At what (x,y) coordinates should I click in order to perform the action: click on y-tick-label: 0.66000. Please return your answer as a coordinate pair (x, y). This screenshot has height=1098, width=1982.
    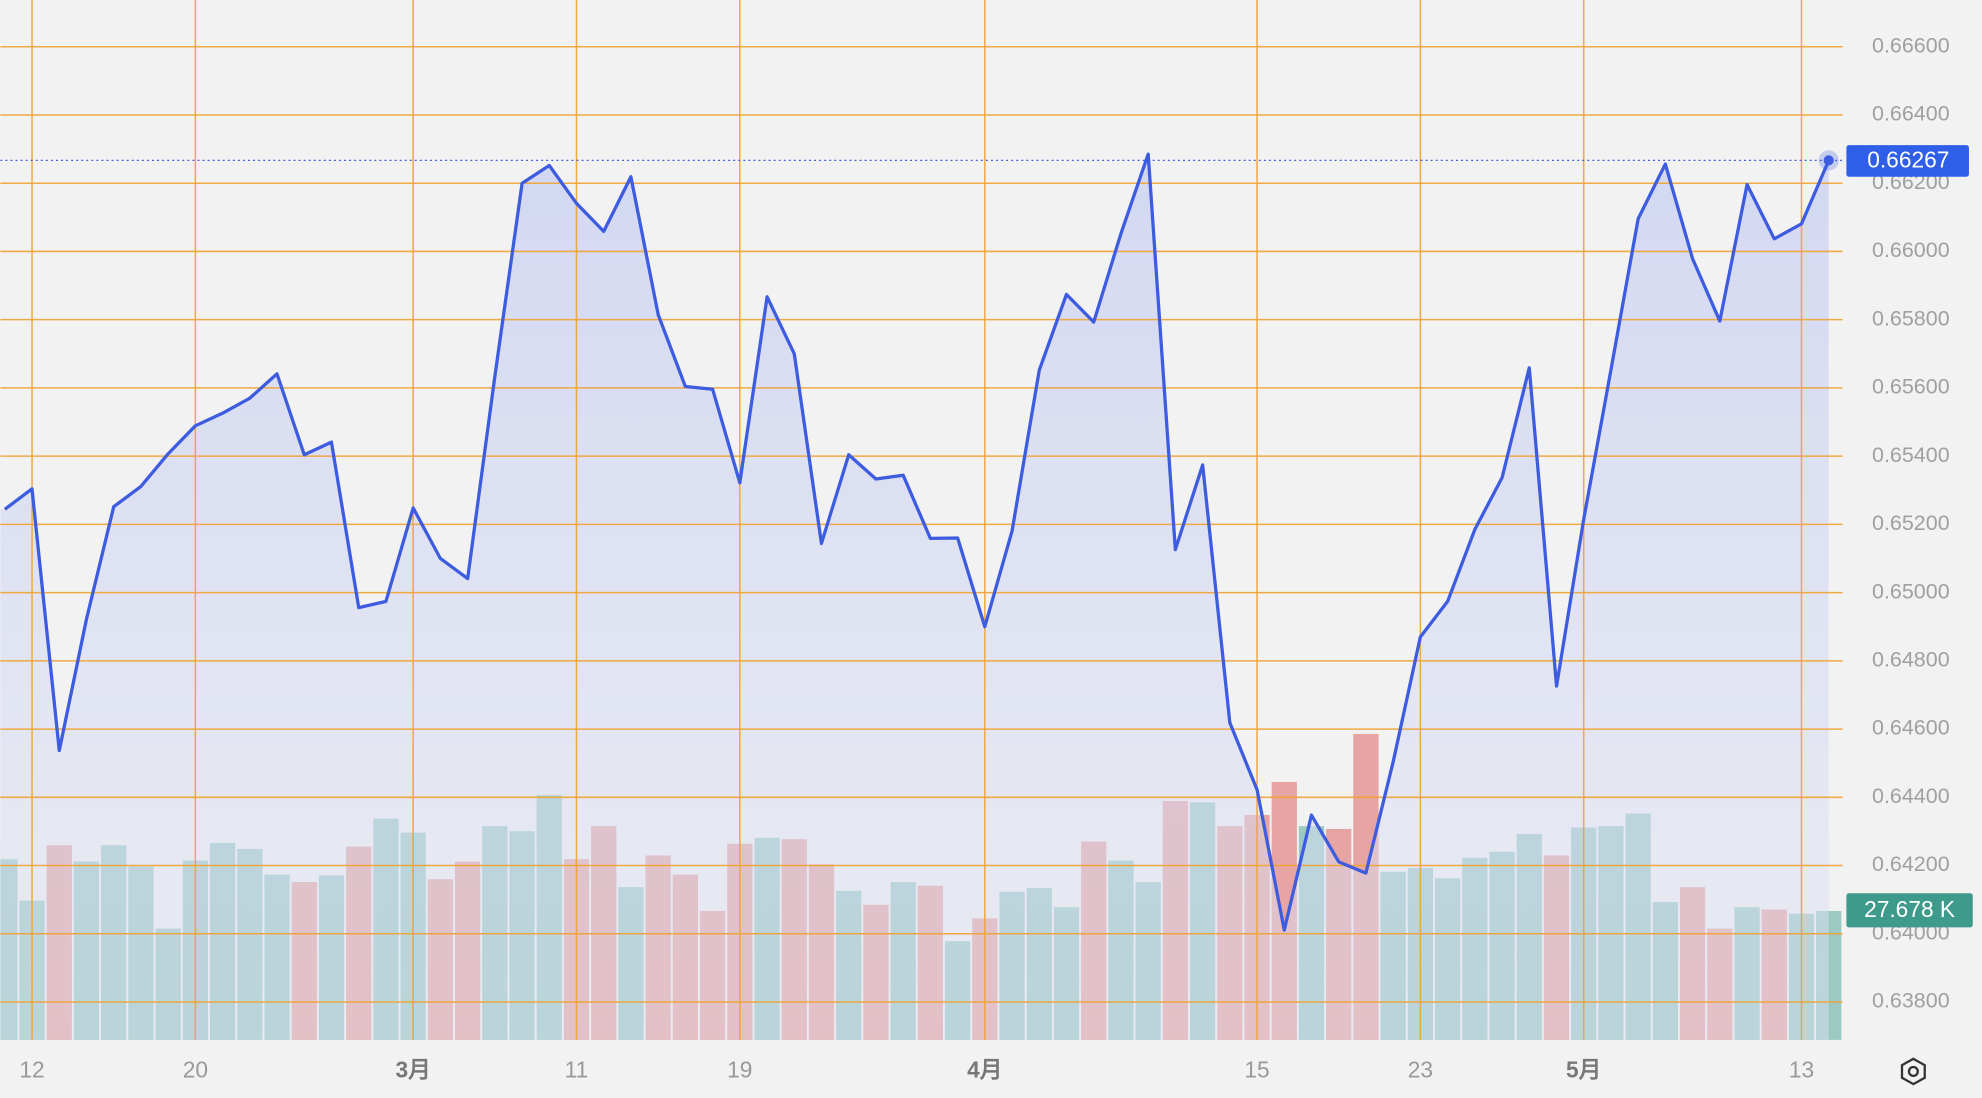
    Looking at the image, I should click on (1911, 250).